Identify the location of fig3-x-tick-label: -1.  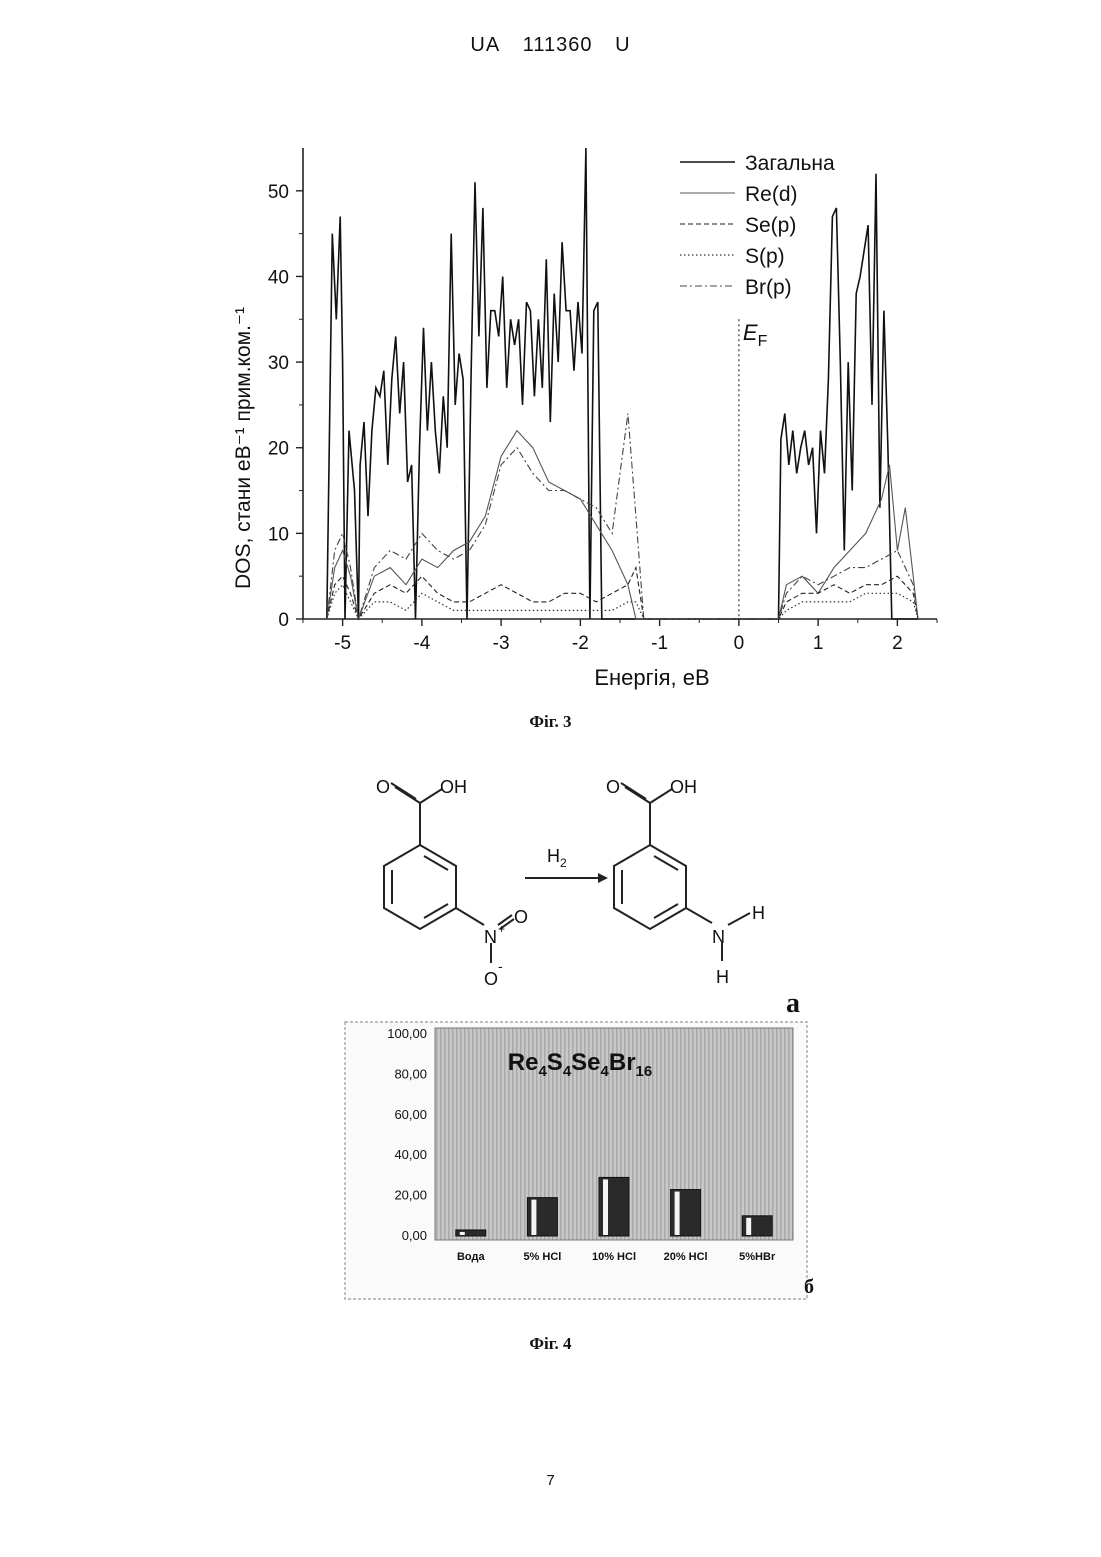
(659, 643).